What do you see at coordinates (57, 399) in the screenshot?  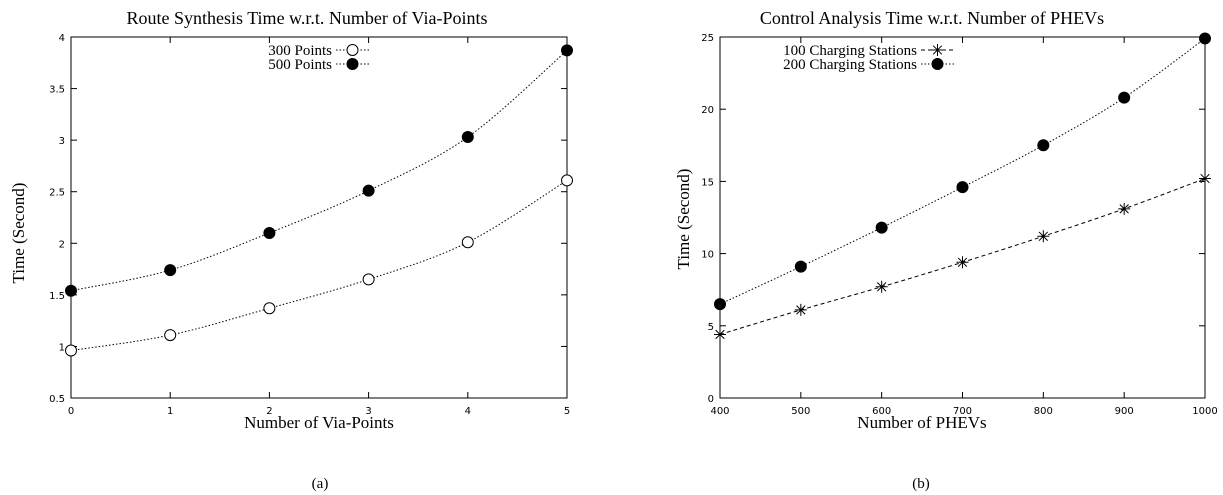 I see `y-tick-label: 0.5` at bounding box center [57, 399].